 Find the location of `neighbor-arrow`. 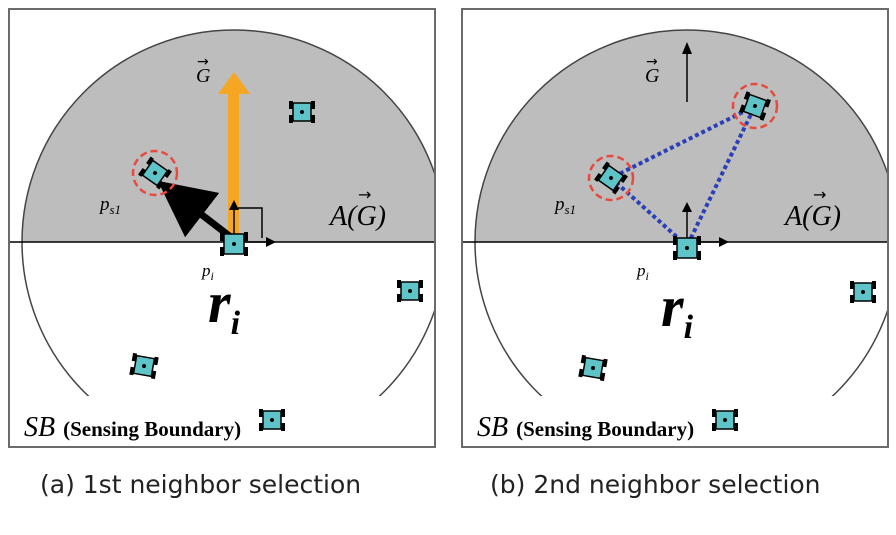

neighbor-arrow is located at coordinates (196, 210).